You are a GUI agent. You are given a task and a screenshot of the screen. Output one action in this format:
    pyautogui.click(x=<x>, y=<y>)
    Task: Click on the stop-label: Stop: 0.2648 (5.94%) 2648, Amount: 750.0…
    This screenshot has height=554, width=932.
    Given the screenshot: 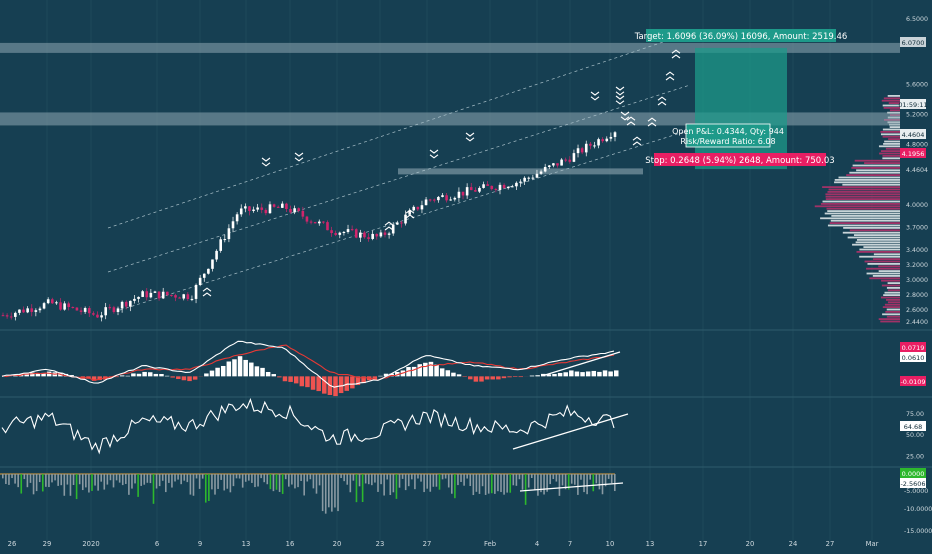 What is the action you would take?
    pyautogui.click(x=739, y=159)
    